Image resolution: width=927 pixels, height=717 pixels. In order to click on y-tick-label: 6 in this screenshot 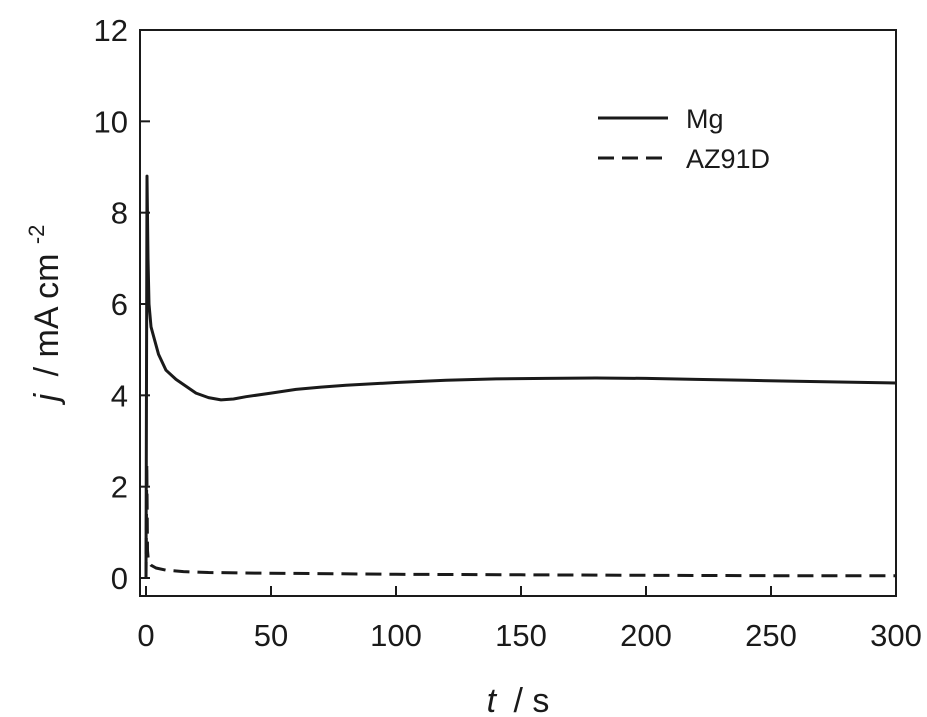, I will do `click(119, 304)`.